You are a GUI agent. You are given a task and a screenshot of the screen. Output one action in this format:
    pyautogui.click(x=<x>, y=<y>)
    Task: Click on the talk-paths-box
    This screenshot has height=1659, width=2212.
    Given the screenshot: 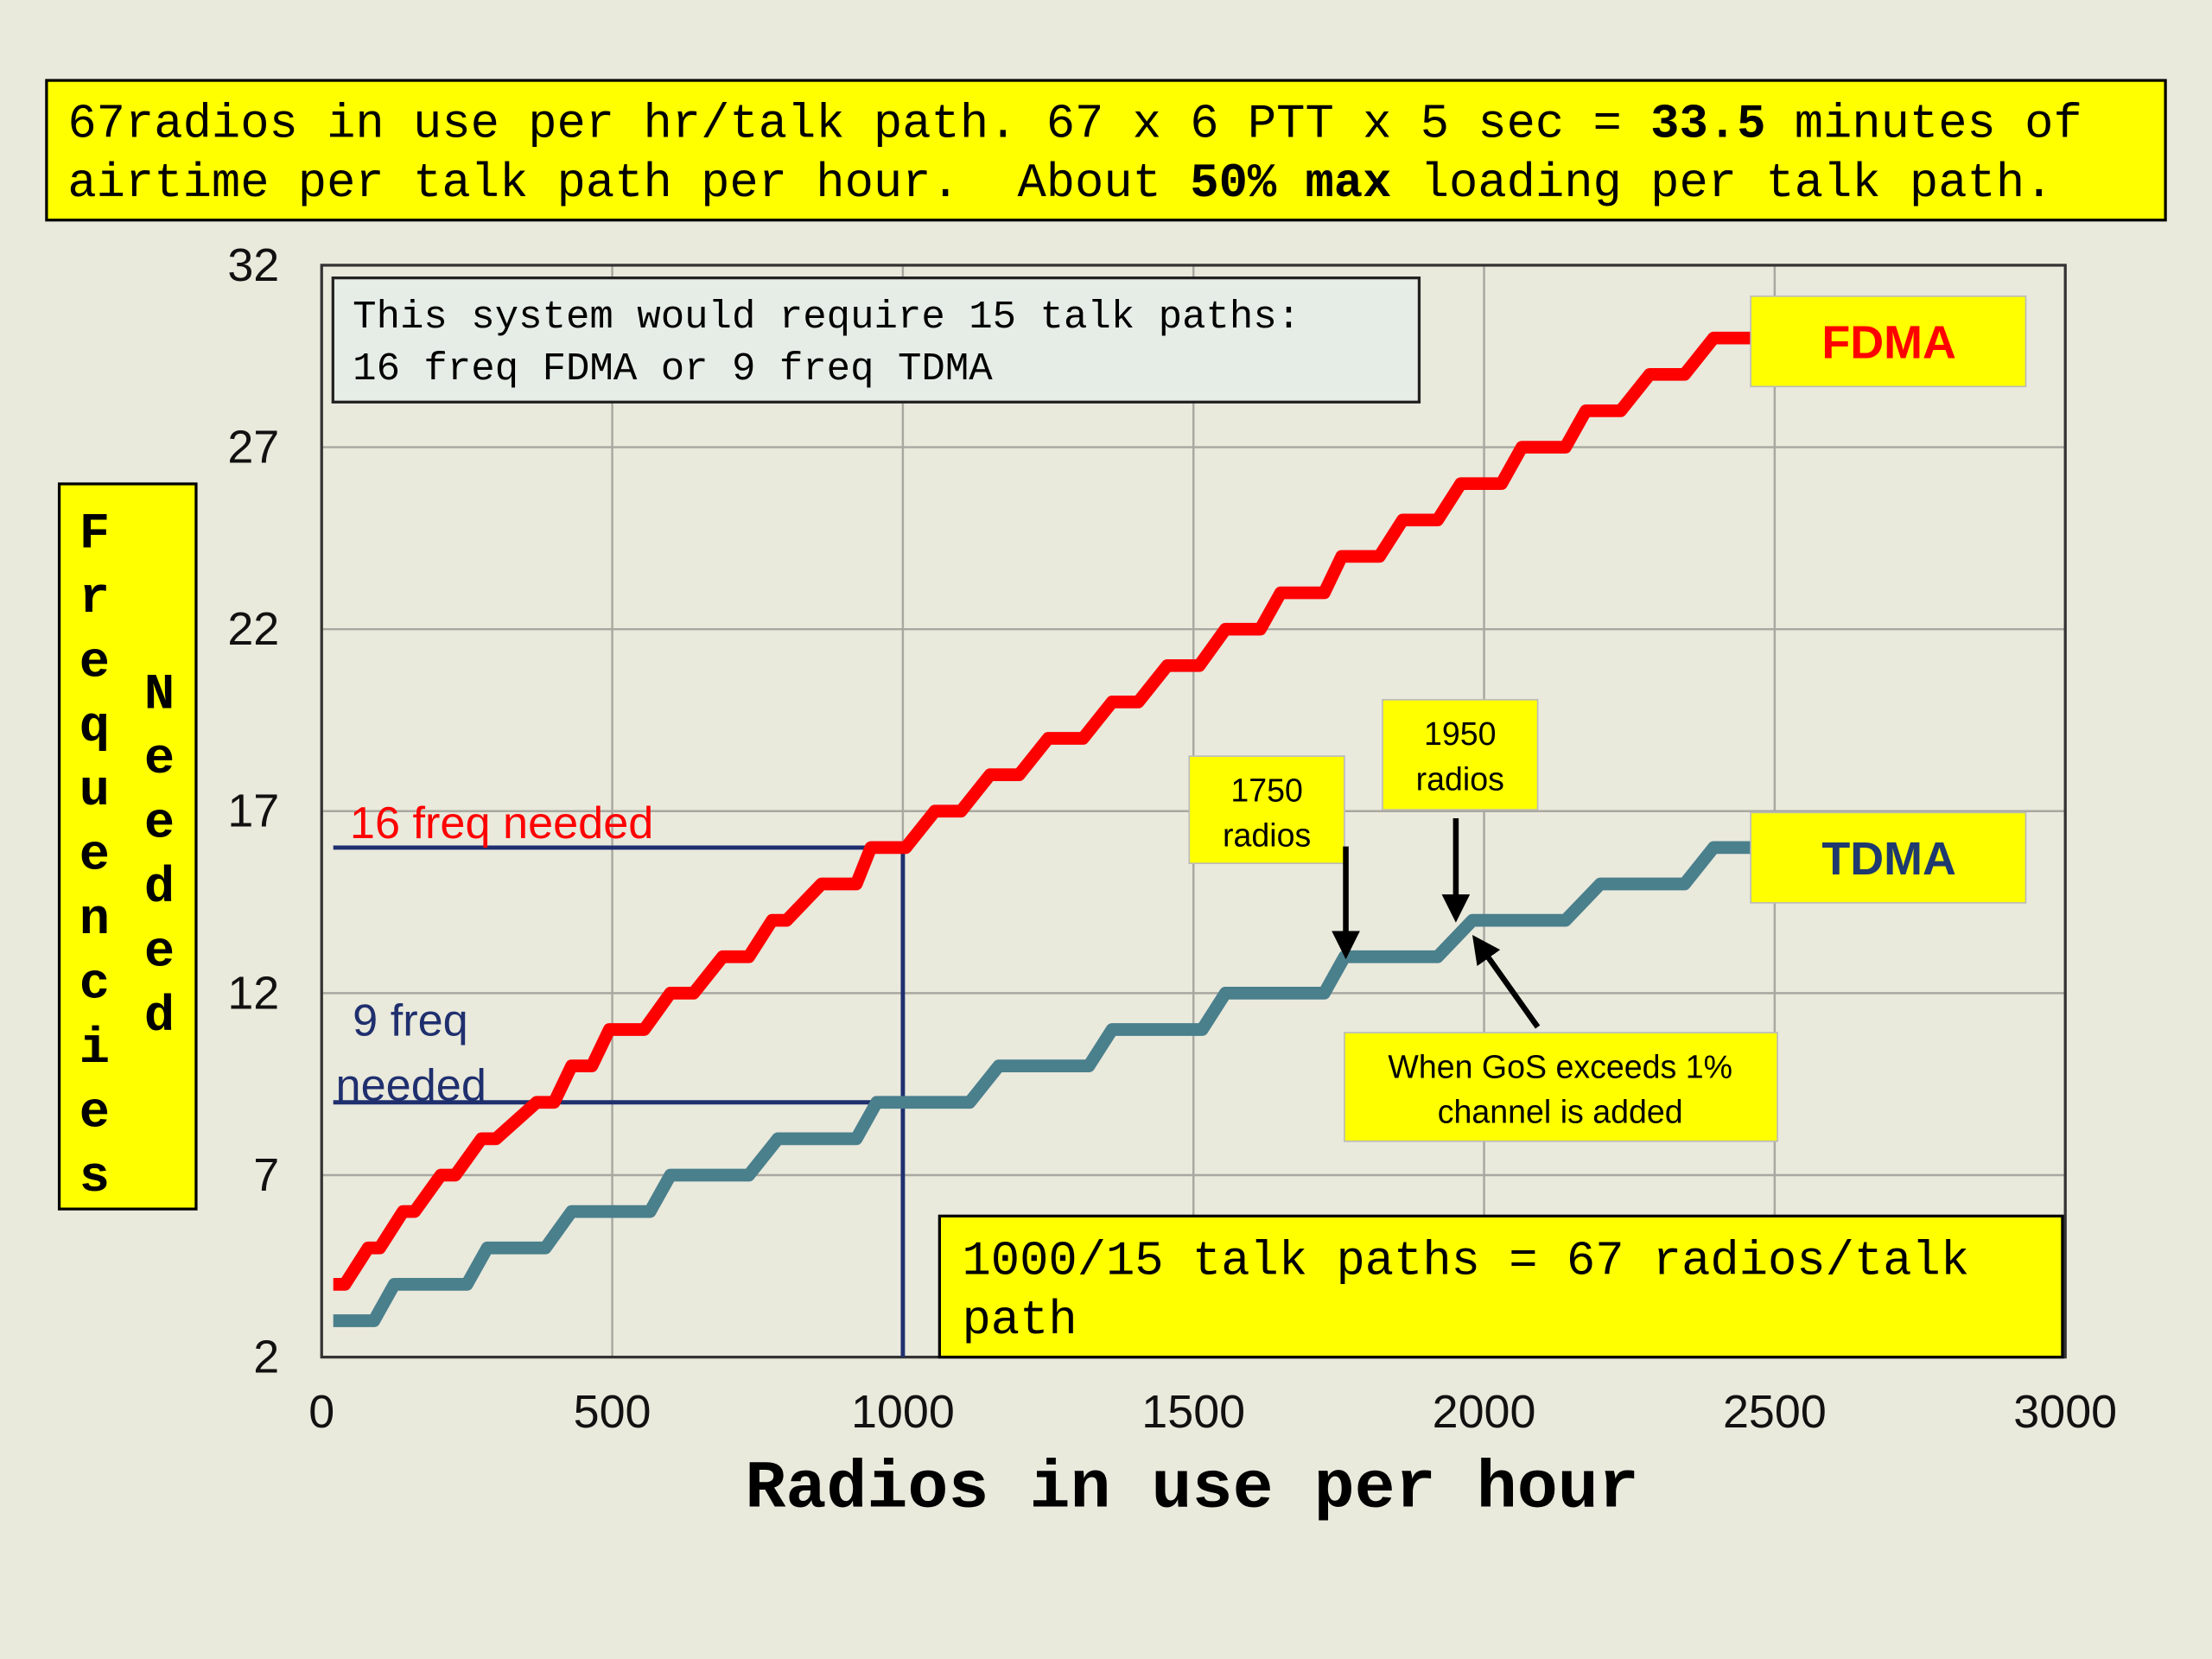 What is the action you would take?
    pyautogui.click(x=1501, y=1286)
    